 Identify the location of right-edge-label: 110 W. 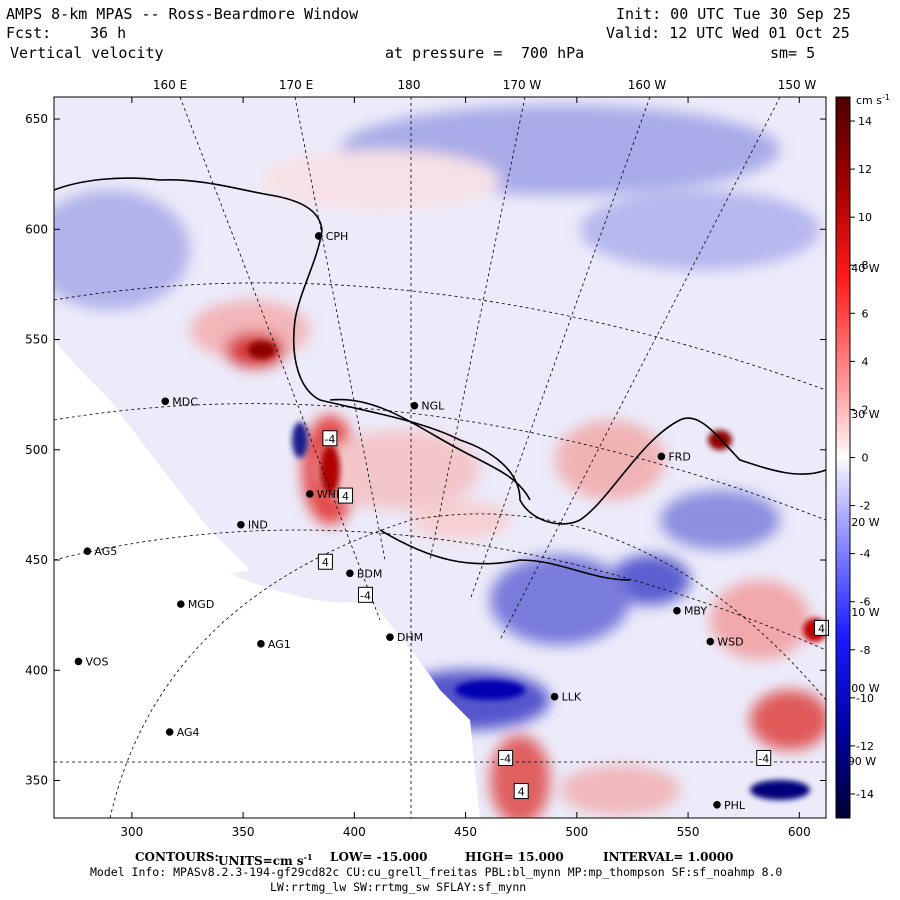
(861, 612).